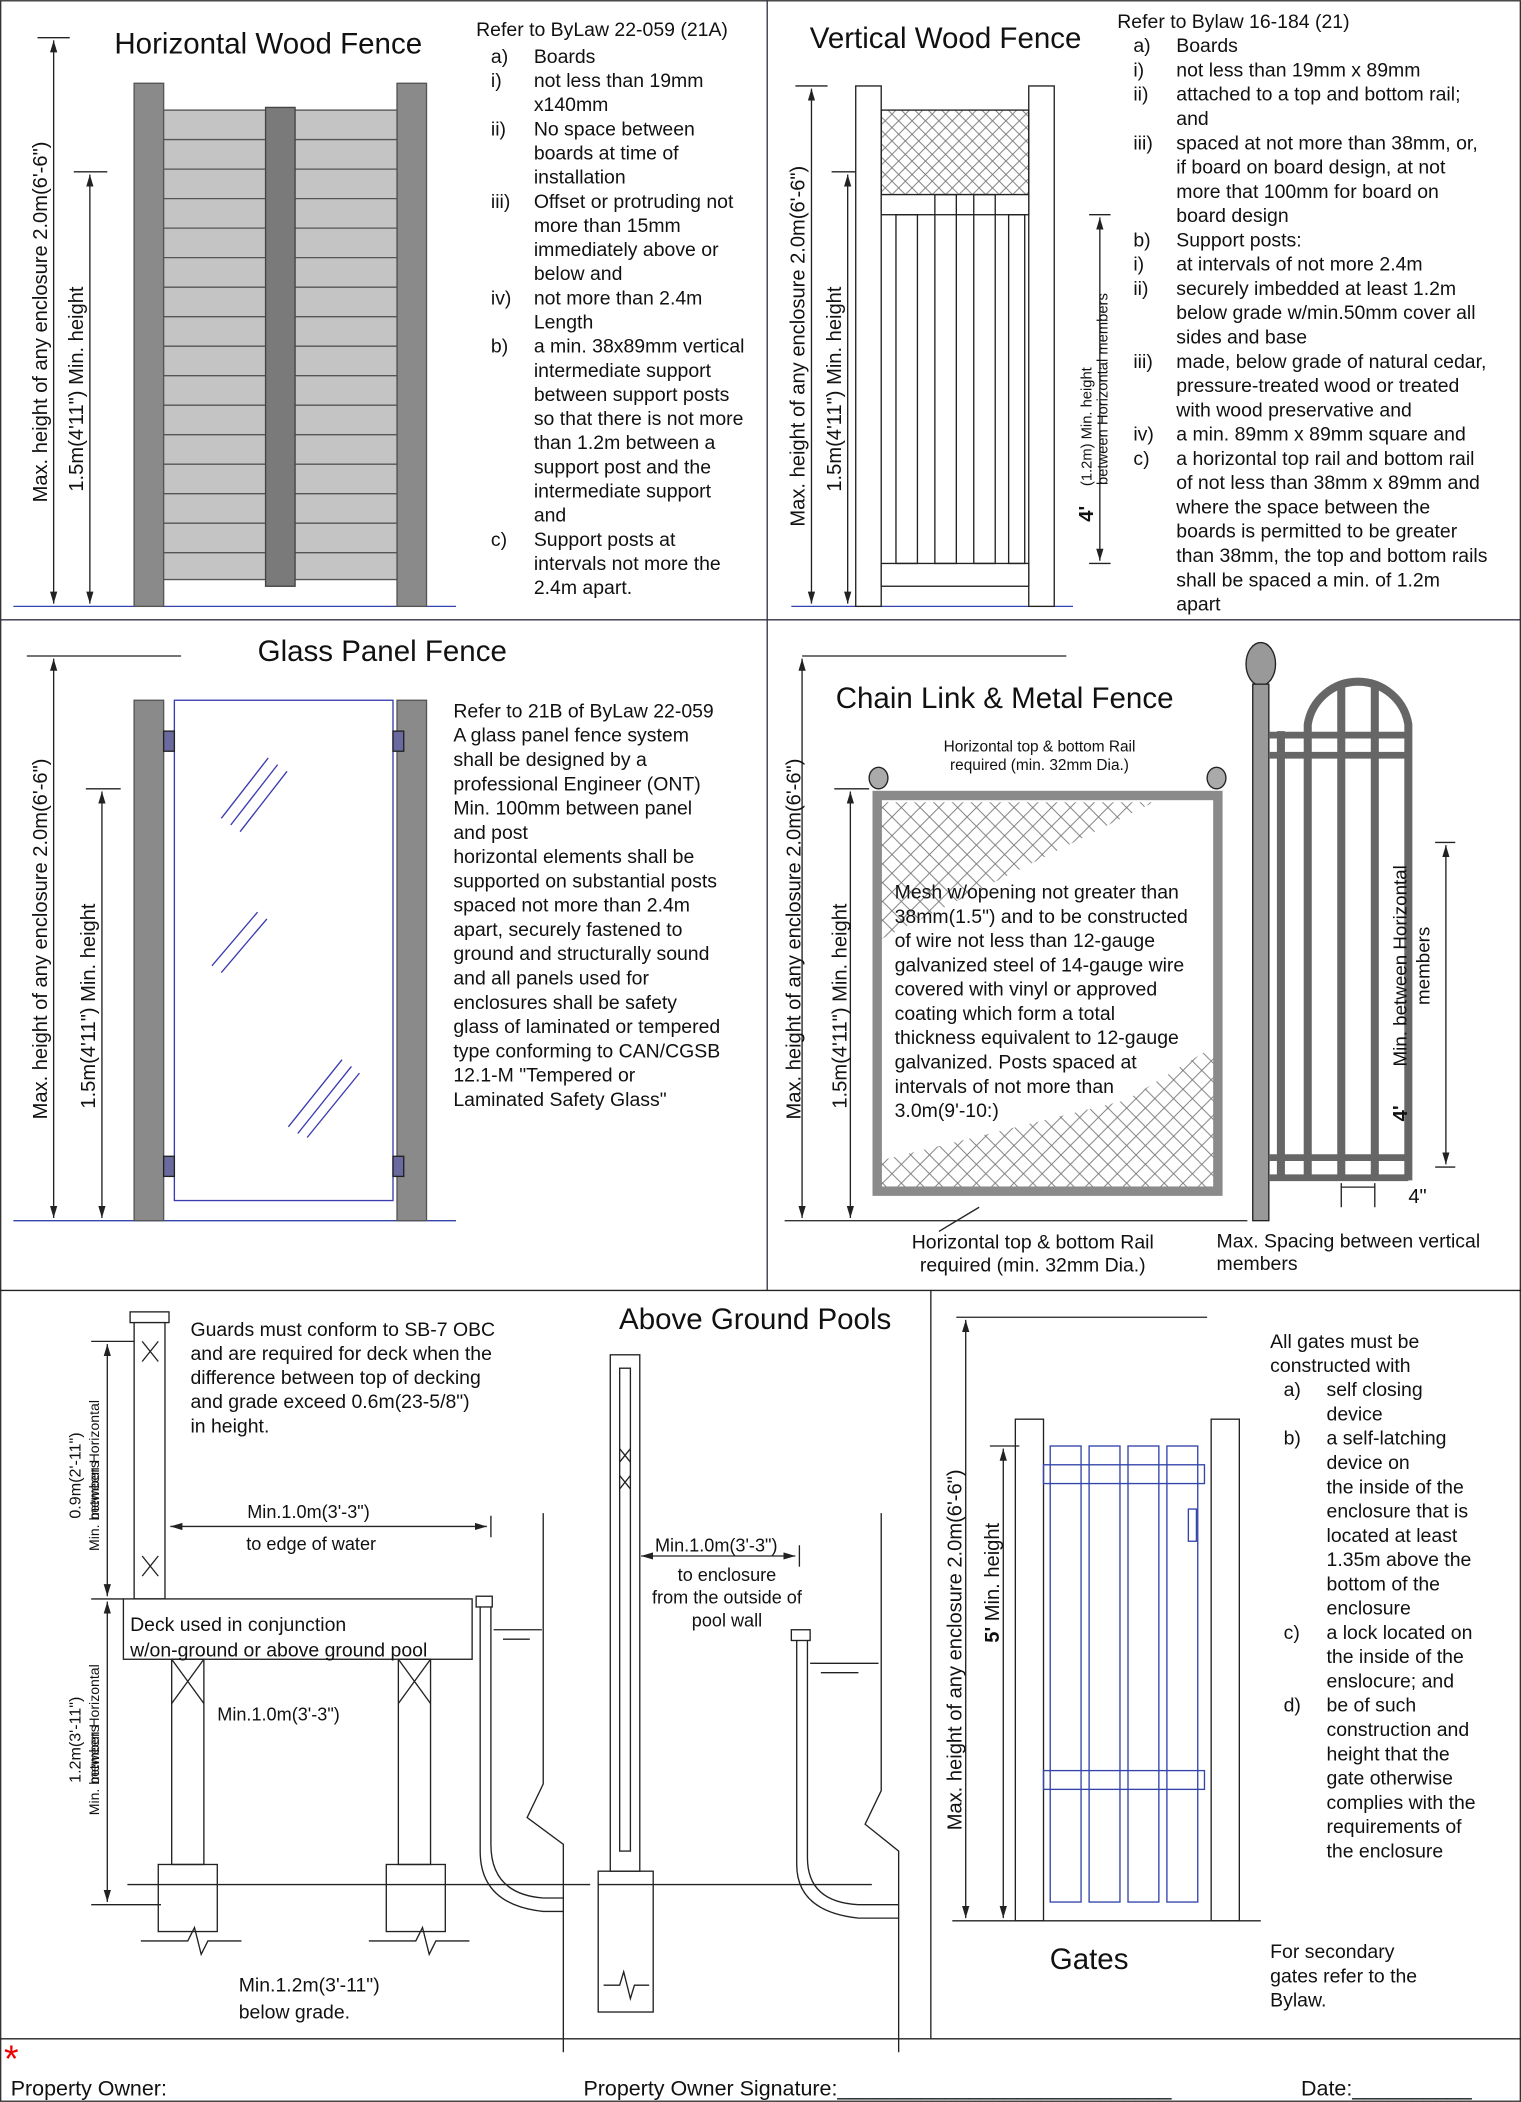  I want to click on note-text: in height., so click(229, 1426).